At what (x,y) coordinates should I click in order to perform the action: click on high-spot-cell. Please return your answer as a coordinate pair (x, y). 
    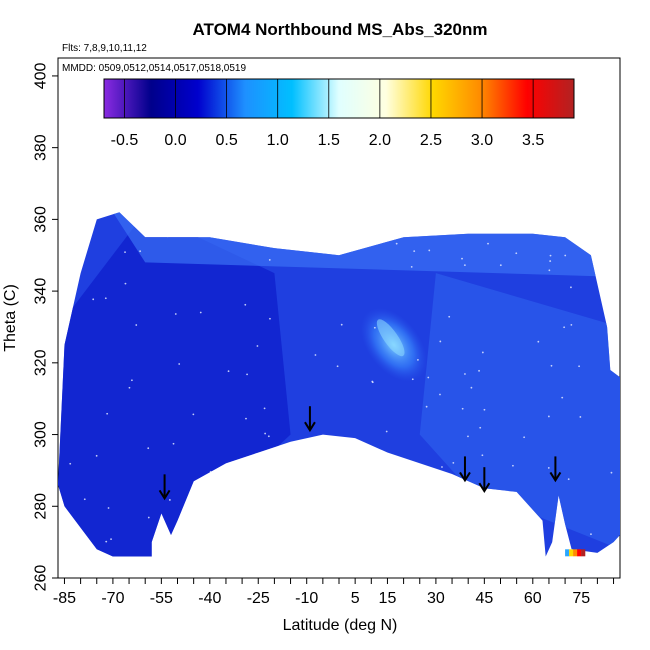
    Looking at the image, I should click on (579, 553).